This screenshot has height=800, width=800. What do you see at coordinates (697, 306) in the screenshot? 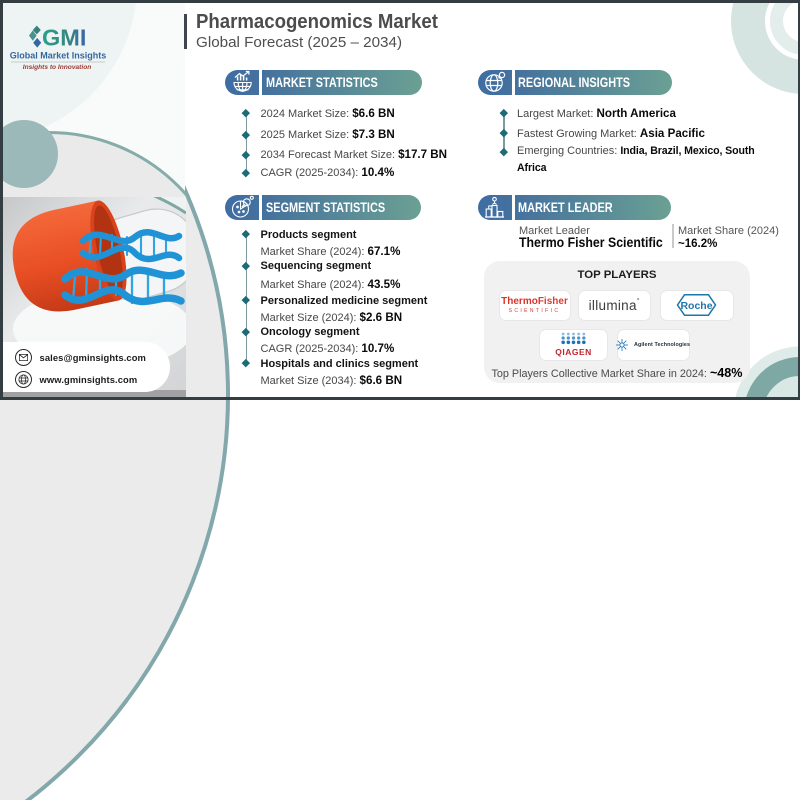
I see `svg-text: Roche` at bounding box center [697, 306].